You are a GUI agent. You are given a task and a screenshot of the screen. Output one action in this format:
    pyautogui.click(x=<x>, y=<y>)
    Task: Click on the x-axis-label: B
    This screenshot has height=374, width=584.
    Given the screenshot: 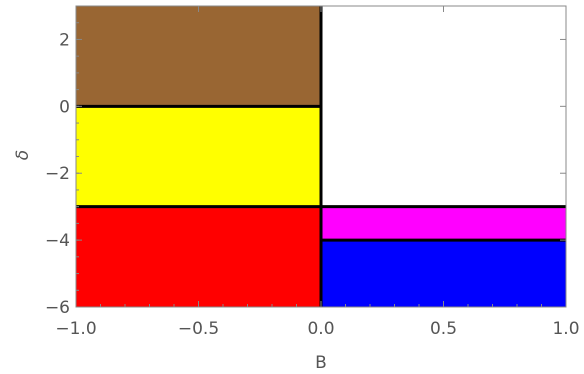 What is the action you would take?
    pyautogui.click(x=321, y=363)
    